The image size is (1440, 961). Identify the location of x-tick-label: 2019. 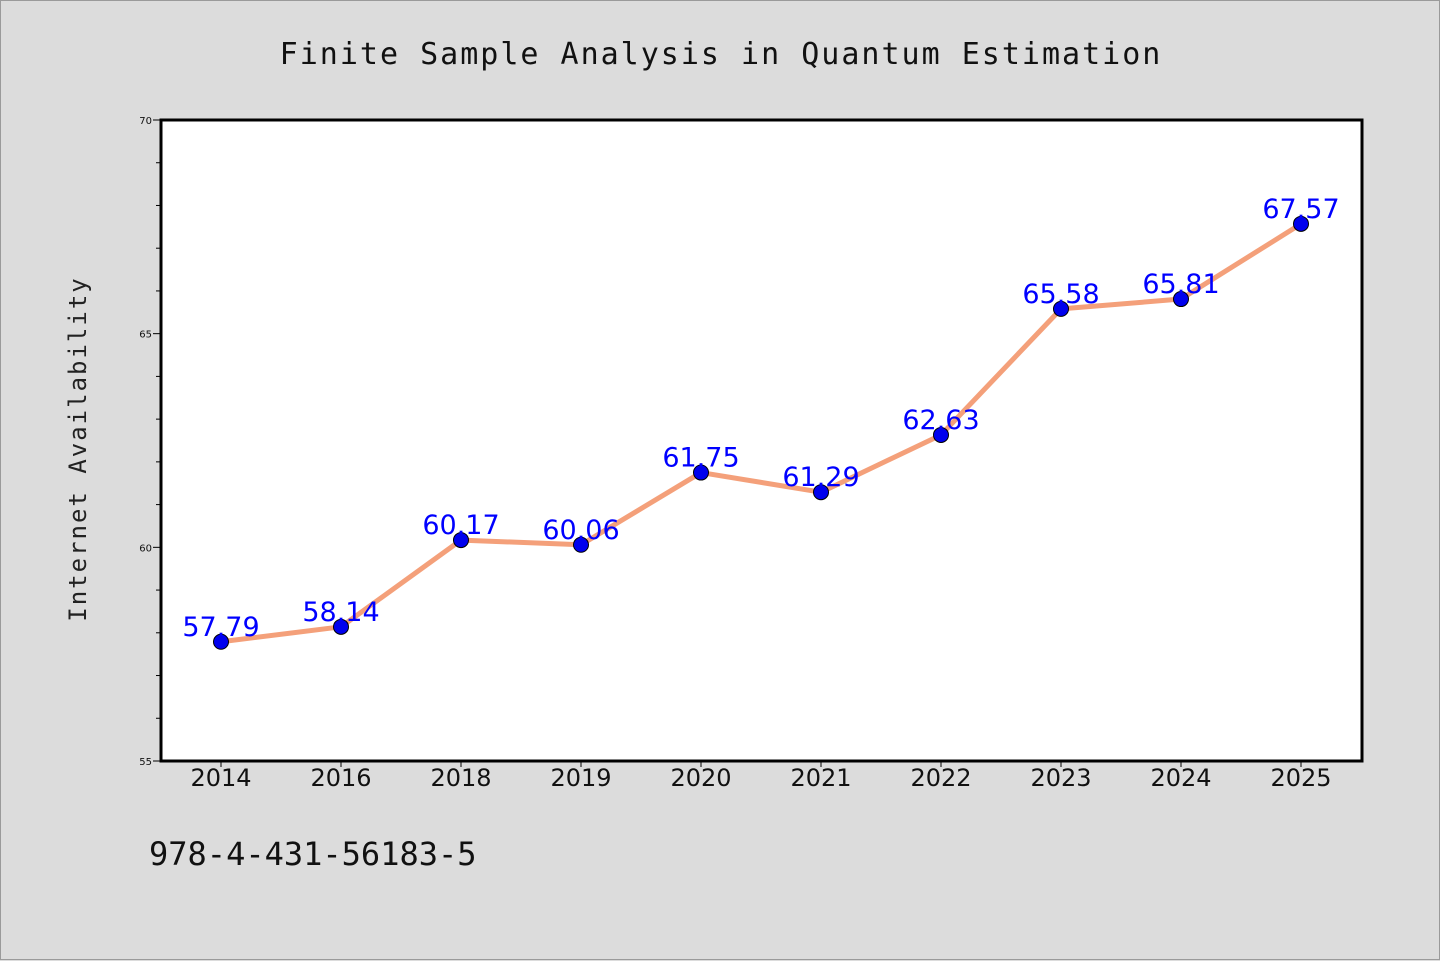
(580, 778).